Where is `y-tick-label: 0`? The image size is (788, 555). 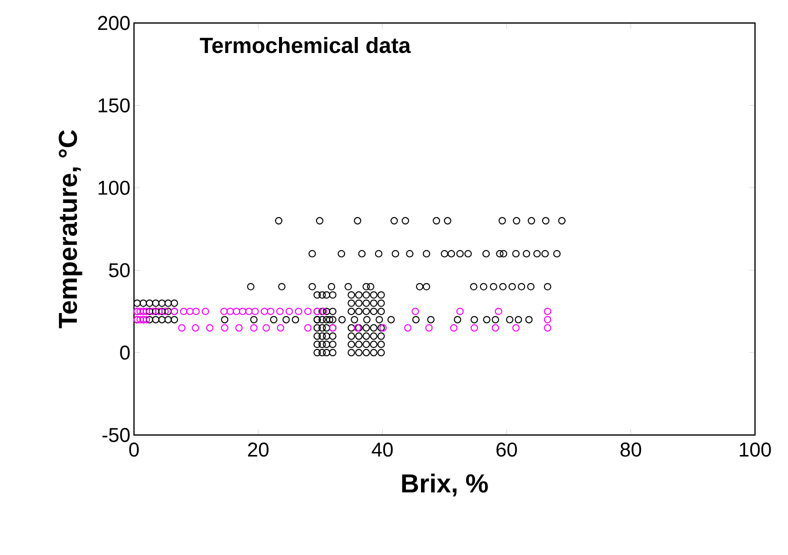 y-tick-label: 0 is located at coordinates (125, 353).